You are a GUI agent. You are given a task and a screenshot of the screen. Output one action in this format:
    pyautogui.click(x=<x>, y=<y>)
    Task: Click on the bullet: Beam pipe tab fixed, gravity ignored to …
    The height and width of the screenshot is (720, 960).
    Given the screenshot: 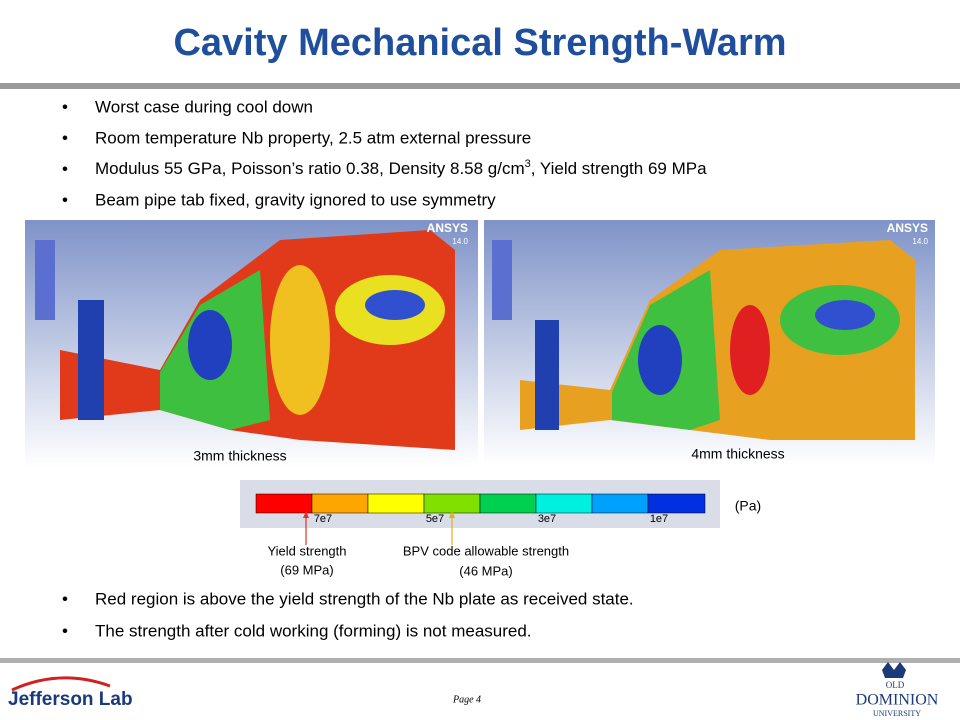 What is the action you would take?
    pyautogui.click(x=295, y=199)
    